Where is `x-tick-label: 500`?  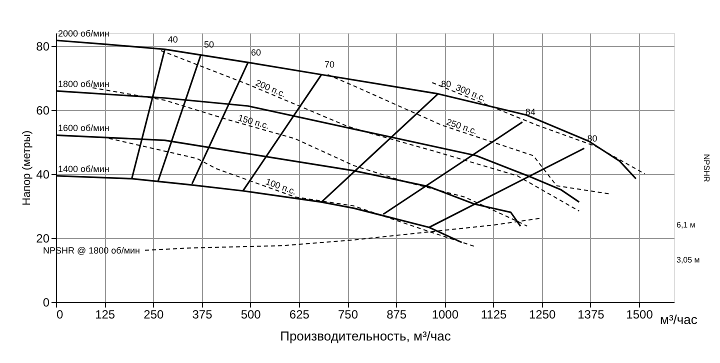
x-tick-label: 500 is located at coordinates (251, 315).